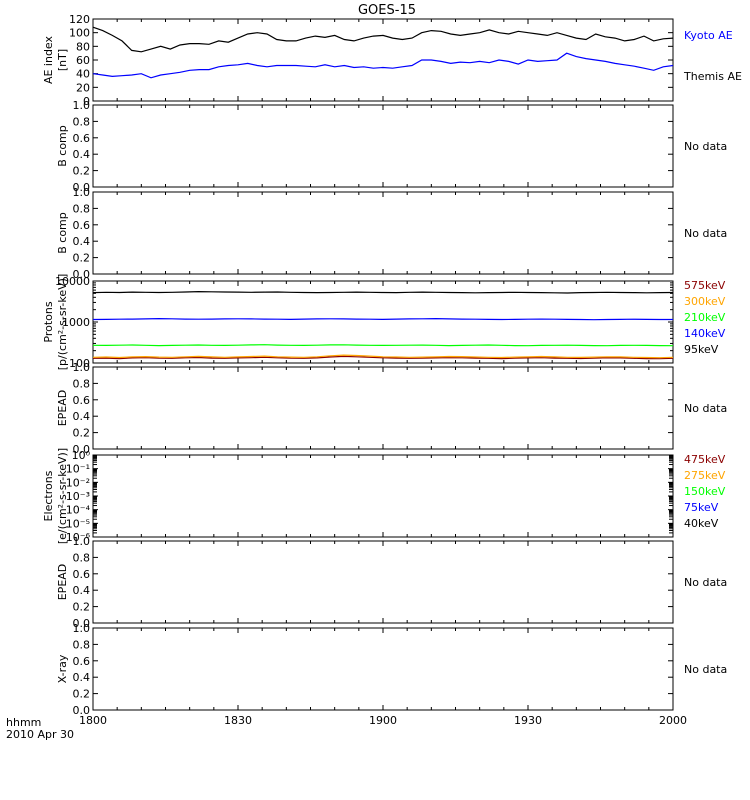 The height and width of the screenshot is (800, 750). What do you see at coordinates (705, 285) in the screenshot?
I see `legend-label-575kev: 575keV` at bounding box center [705, 285].